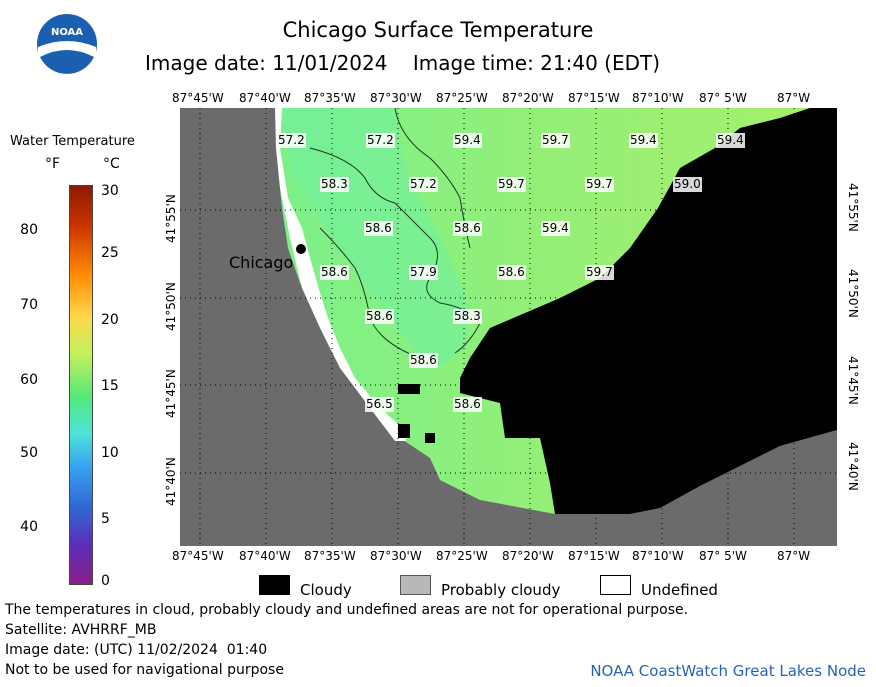 The width and height of the screenshot is (876, 687). Describe the element at coordinates (274, 585) in the screenshot. I see `cloudy-swatch` at that location.